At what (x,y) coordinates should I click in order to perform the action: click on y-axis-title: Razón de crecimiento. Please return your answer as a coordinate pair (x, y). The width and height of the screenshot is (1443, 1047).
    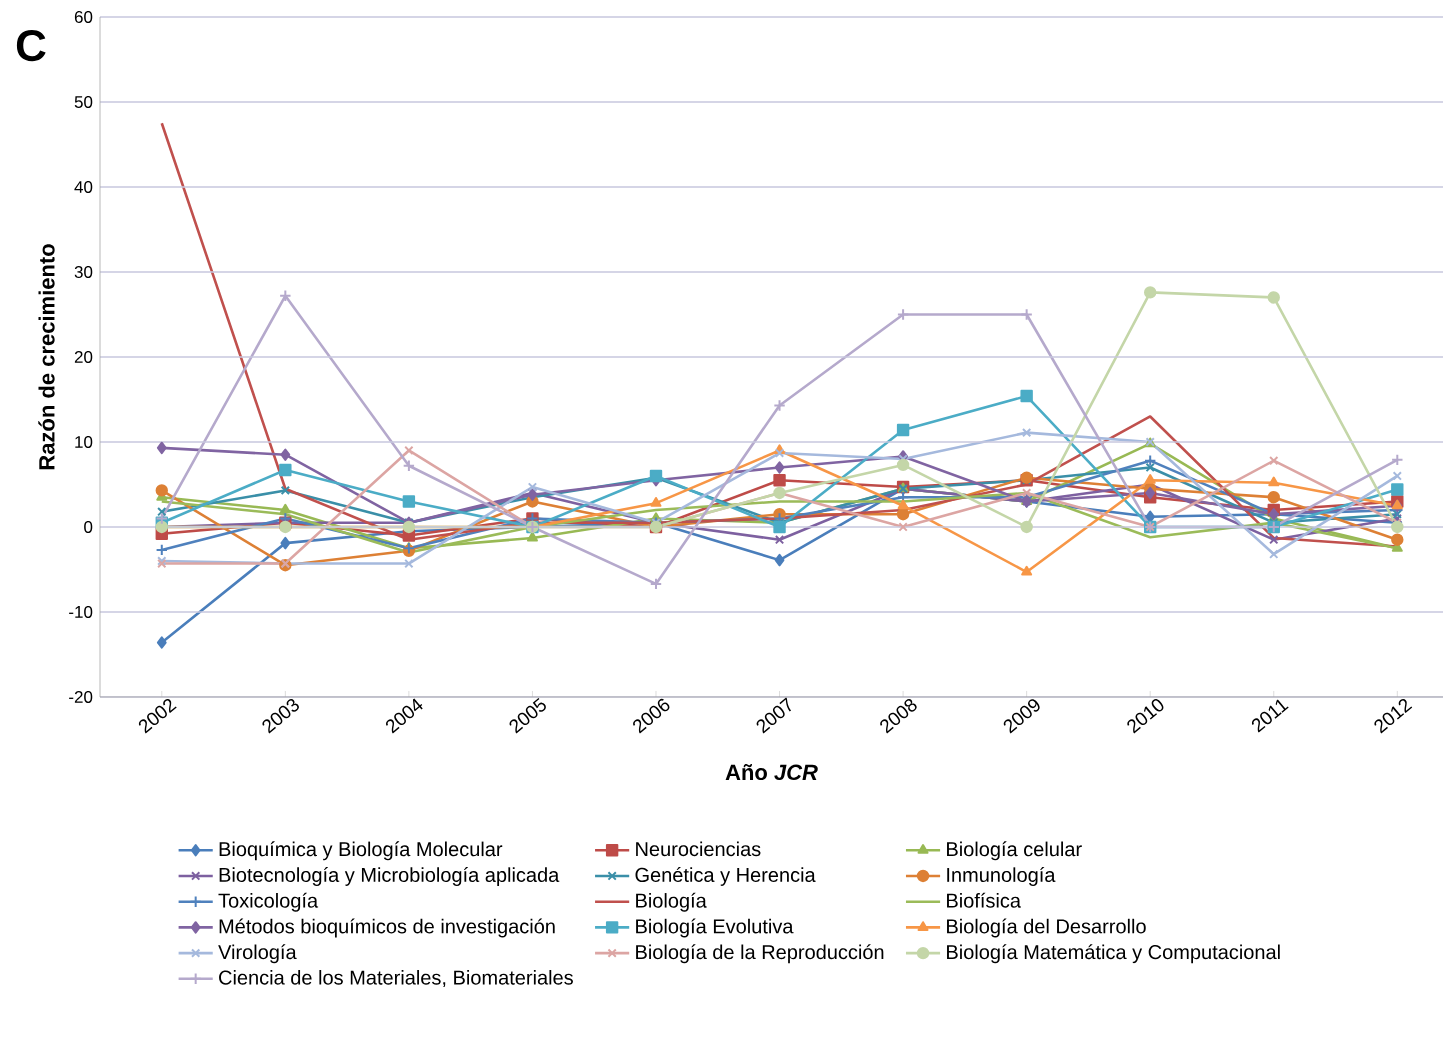
    Looking at the image, I should click on (46, 357).